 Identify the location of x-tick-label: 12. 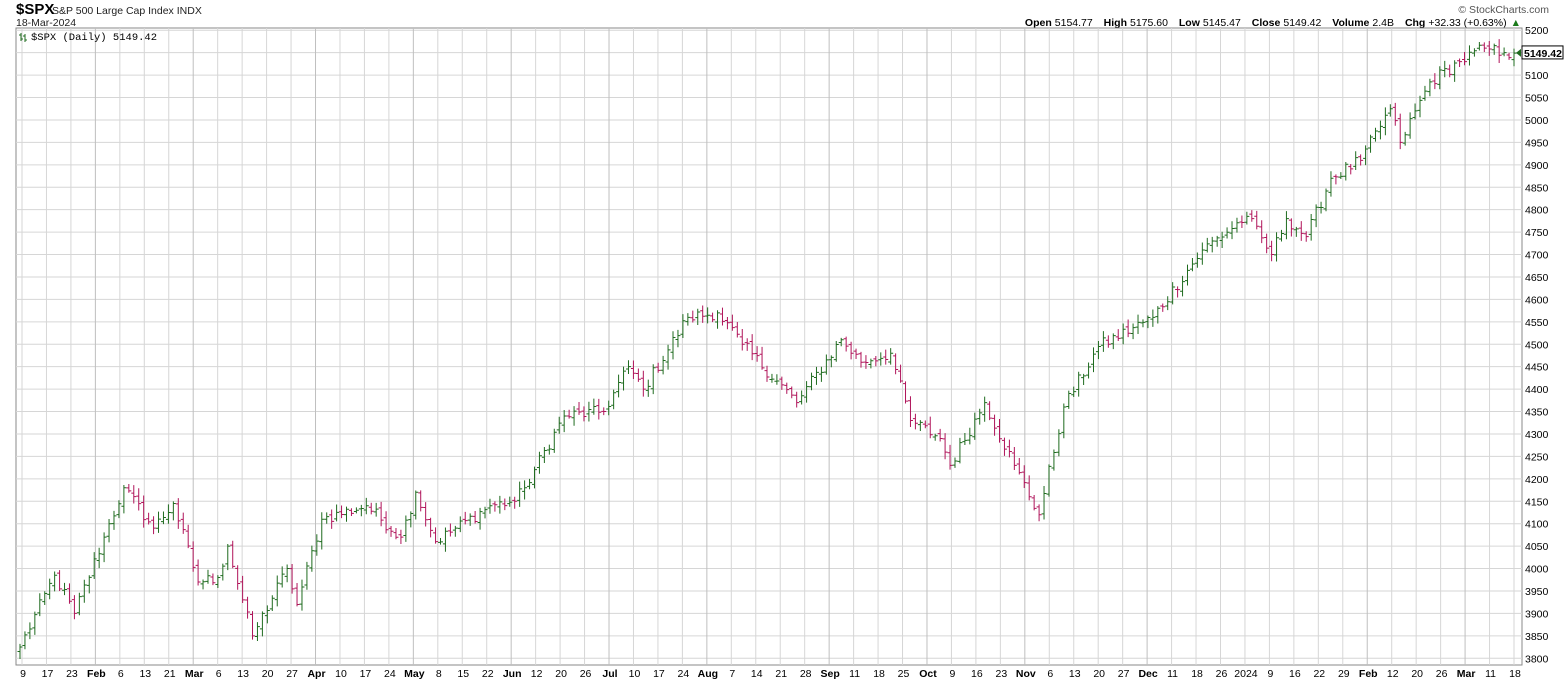
(1393, 674).